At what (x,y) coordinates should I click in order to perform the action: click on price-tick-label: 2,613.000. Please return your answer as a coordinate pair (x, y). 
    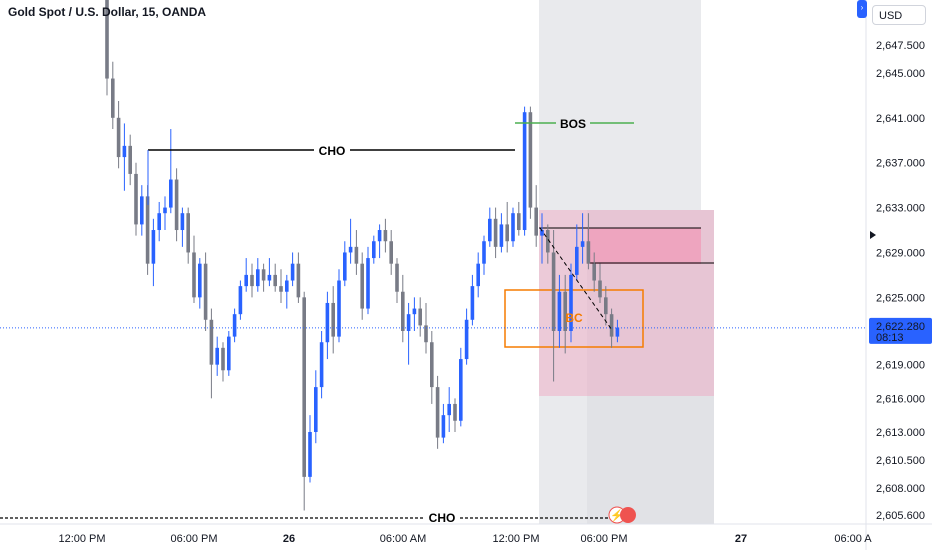
    Looking at the image, I should click on (900, 433).